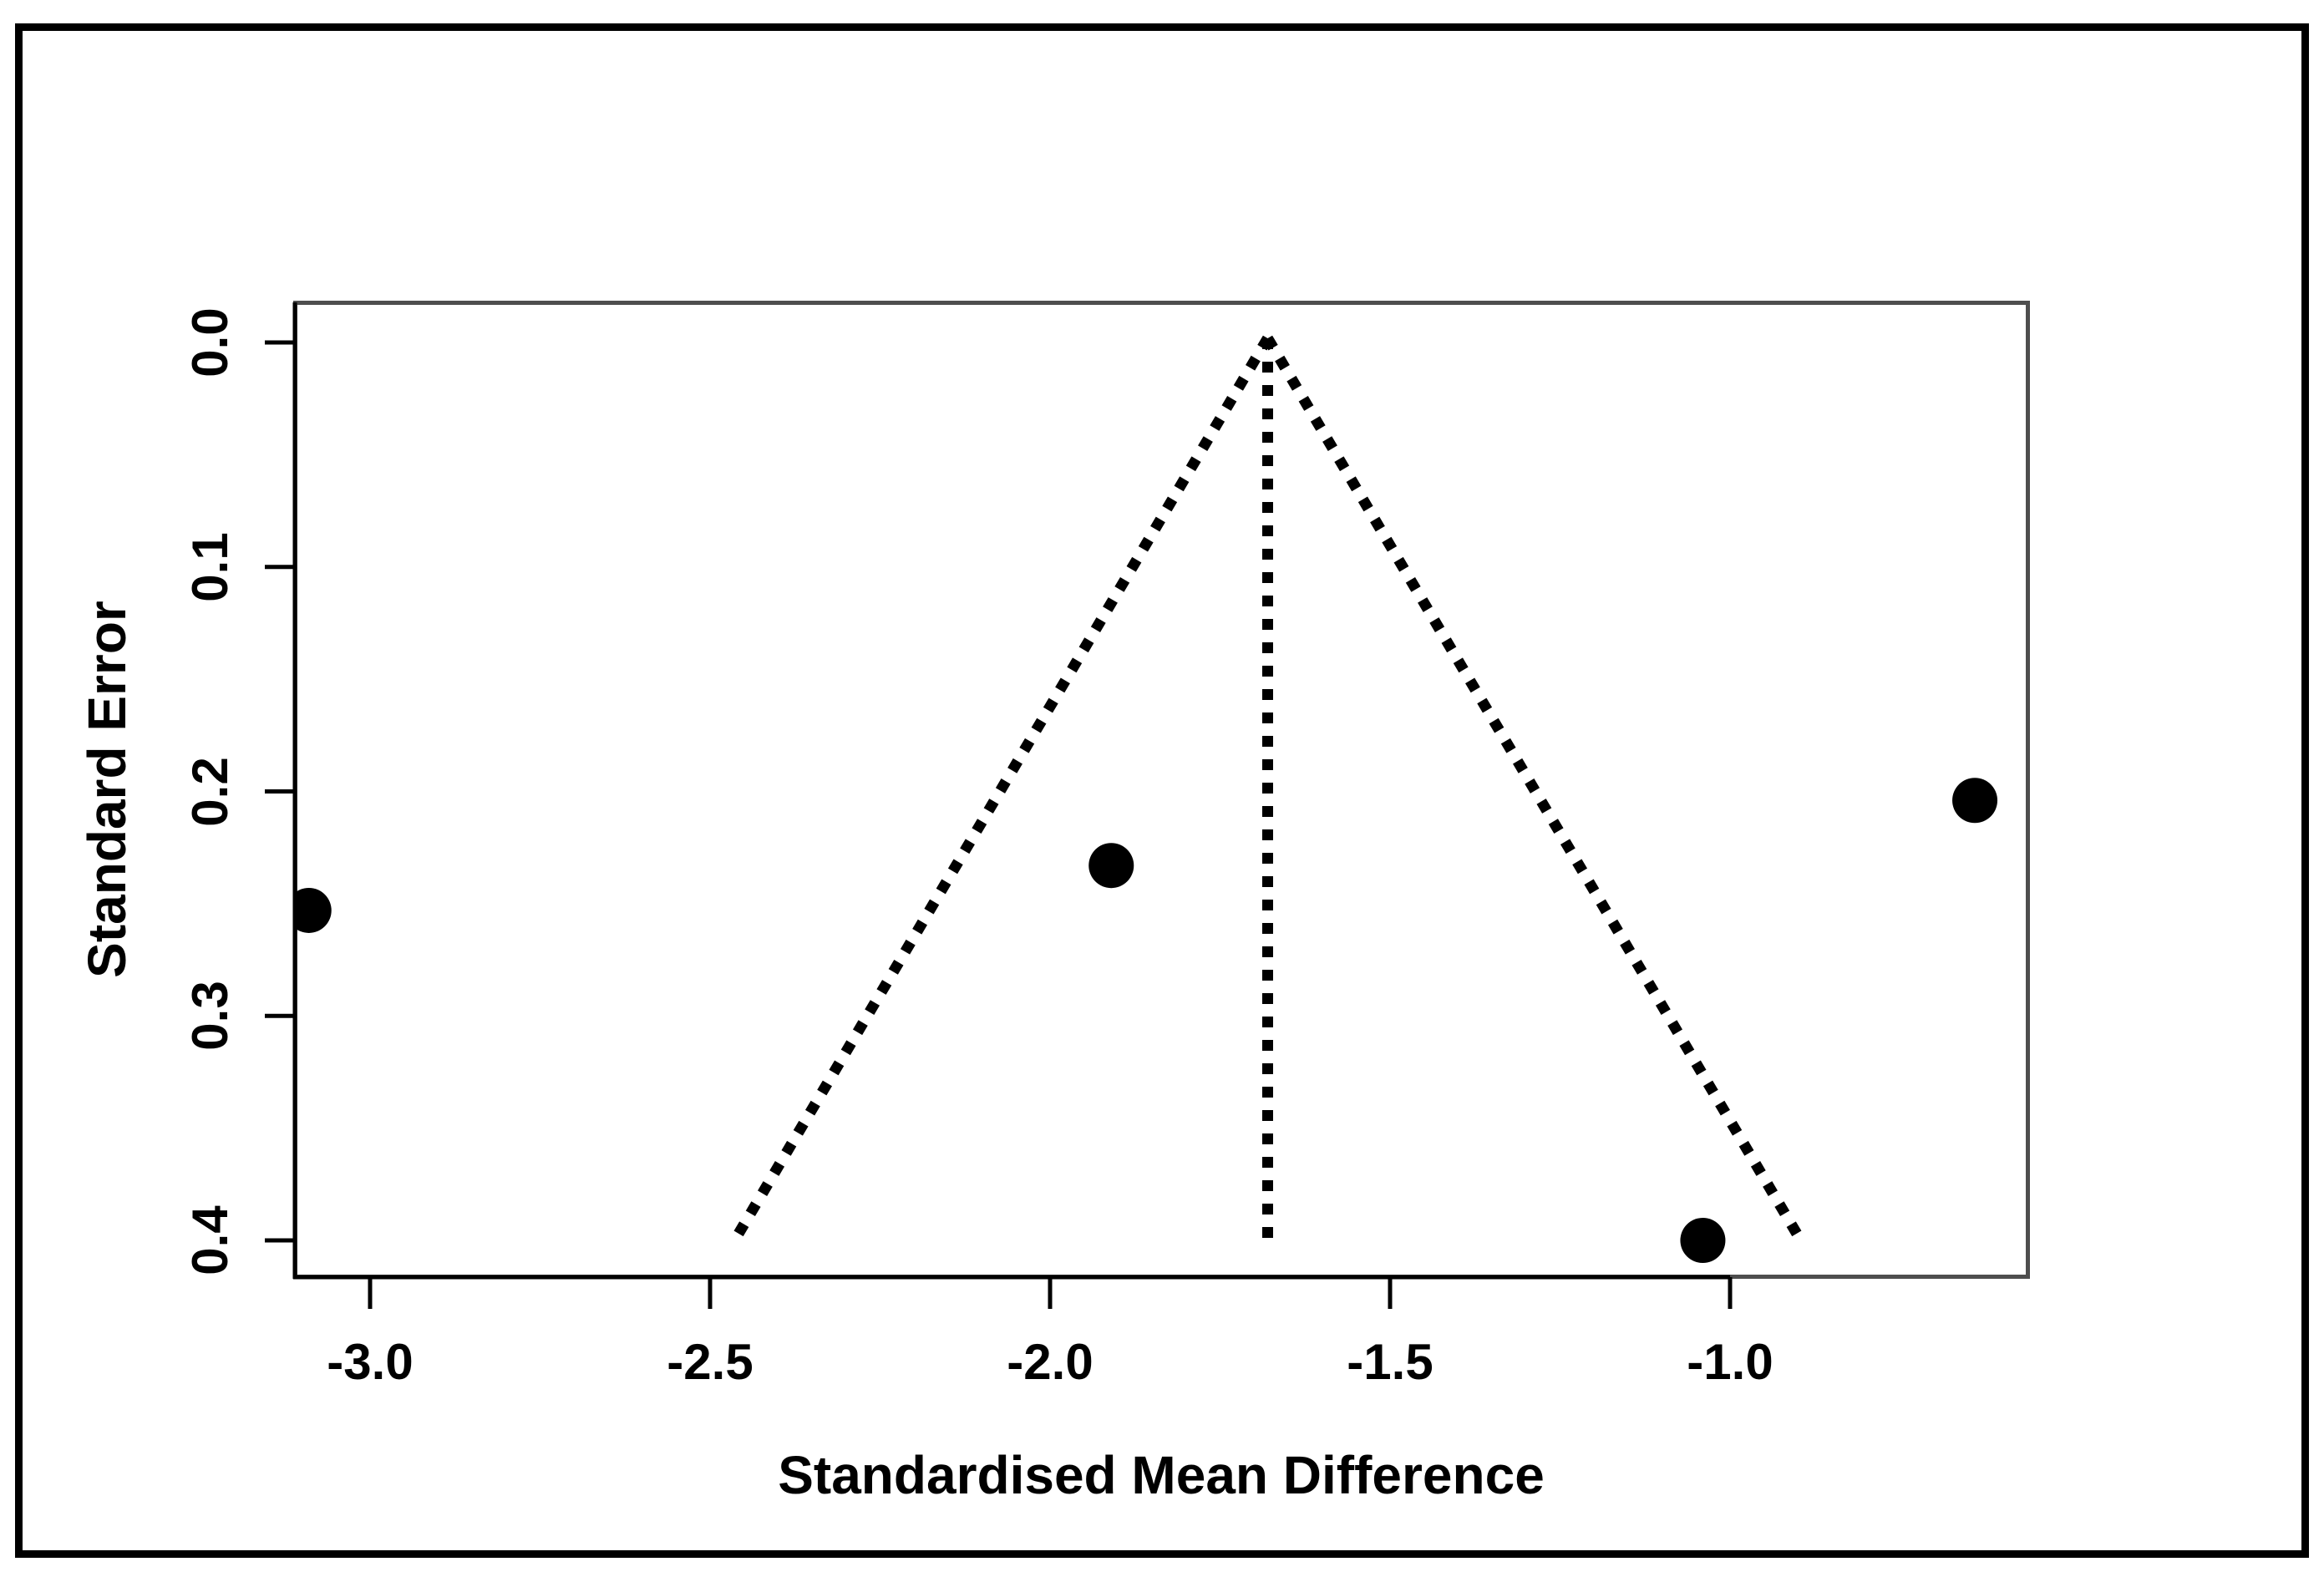 The width and height of the screenshot is (2324, 1577). I want to click on funnel-left-ci-line, so click(1001, 789).